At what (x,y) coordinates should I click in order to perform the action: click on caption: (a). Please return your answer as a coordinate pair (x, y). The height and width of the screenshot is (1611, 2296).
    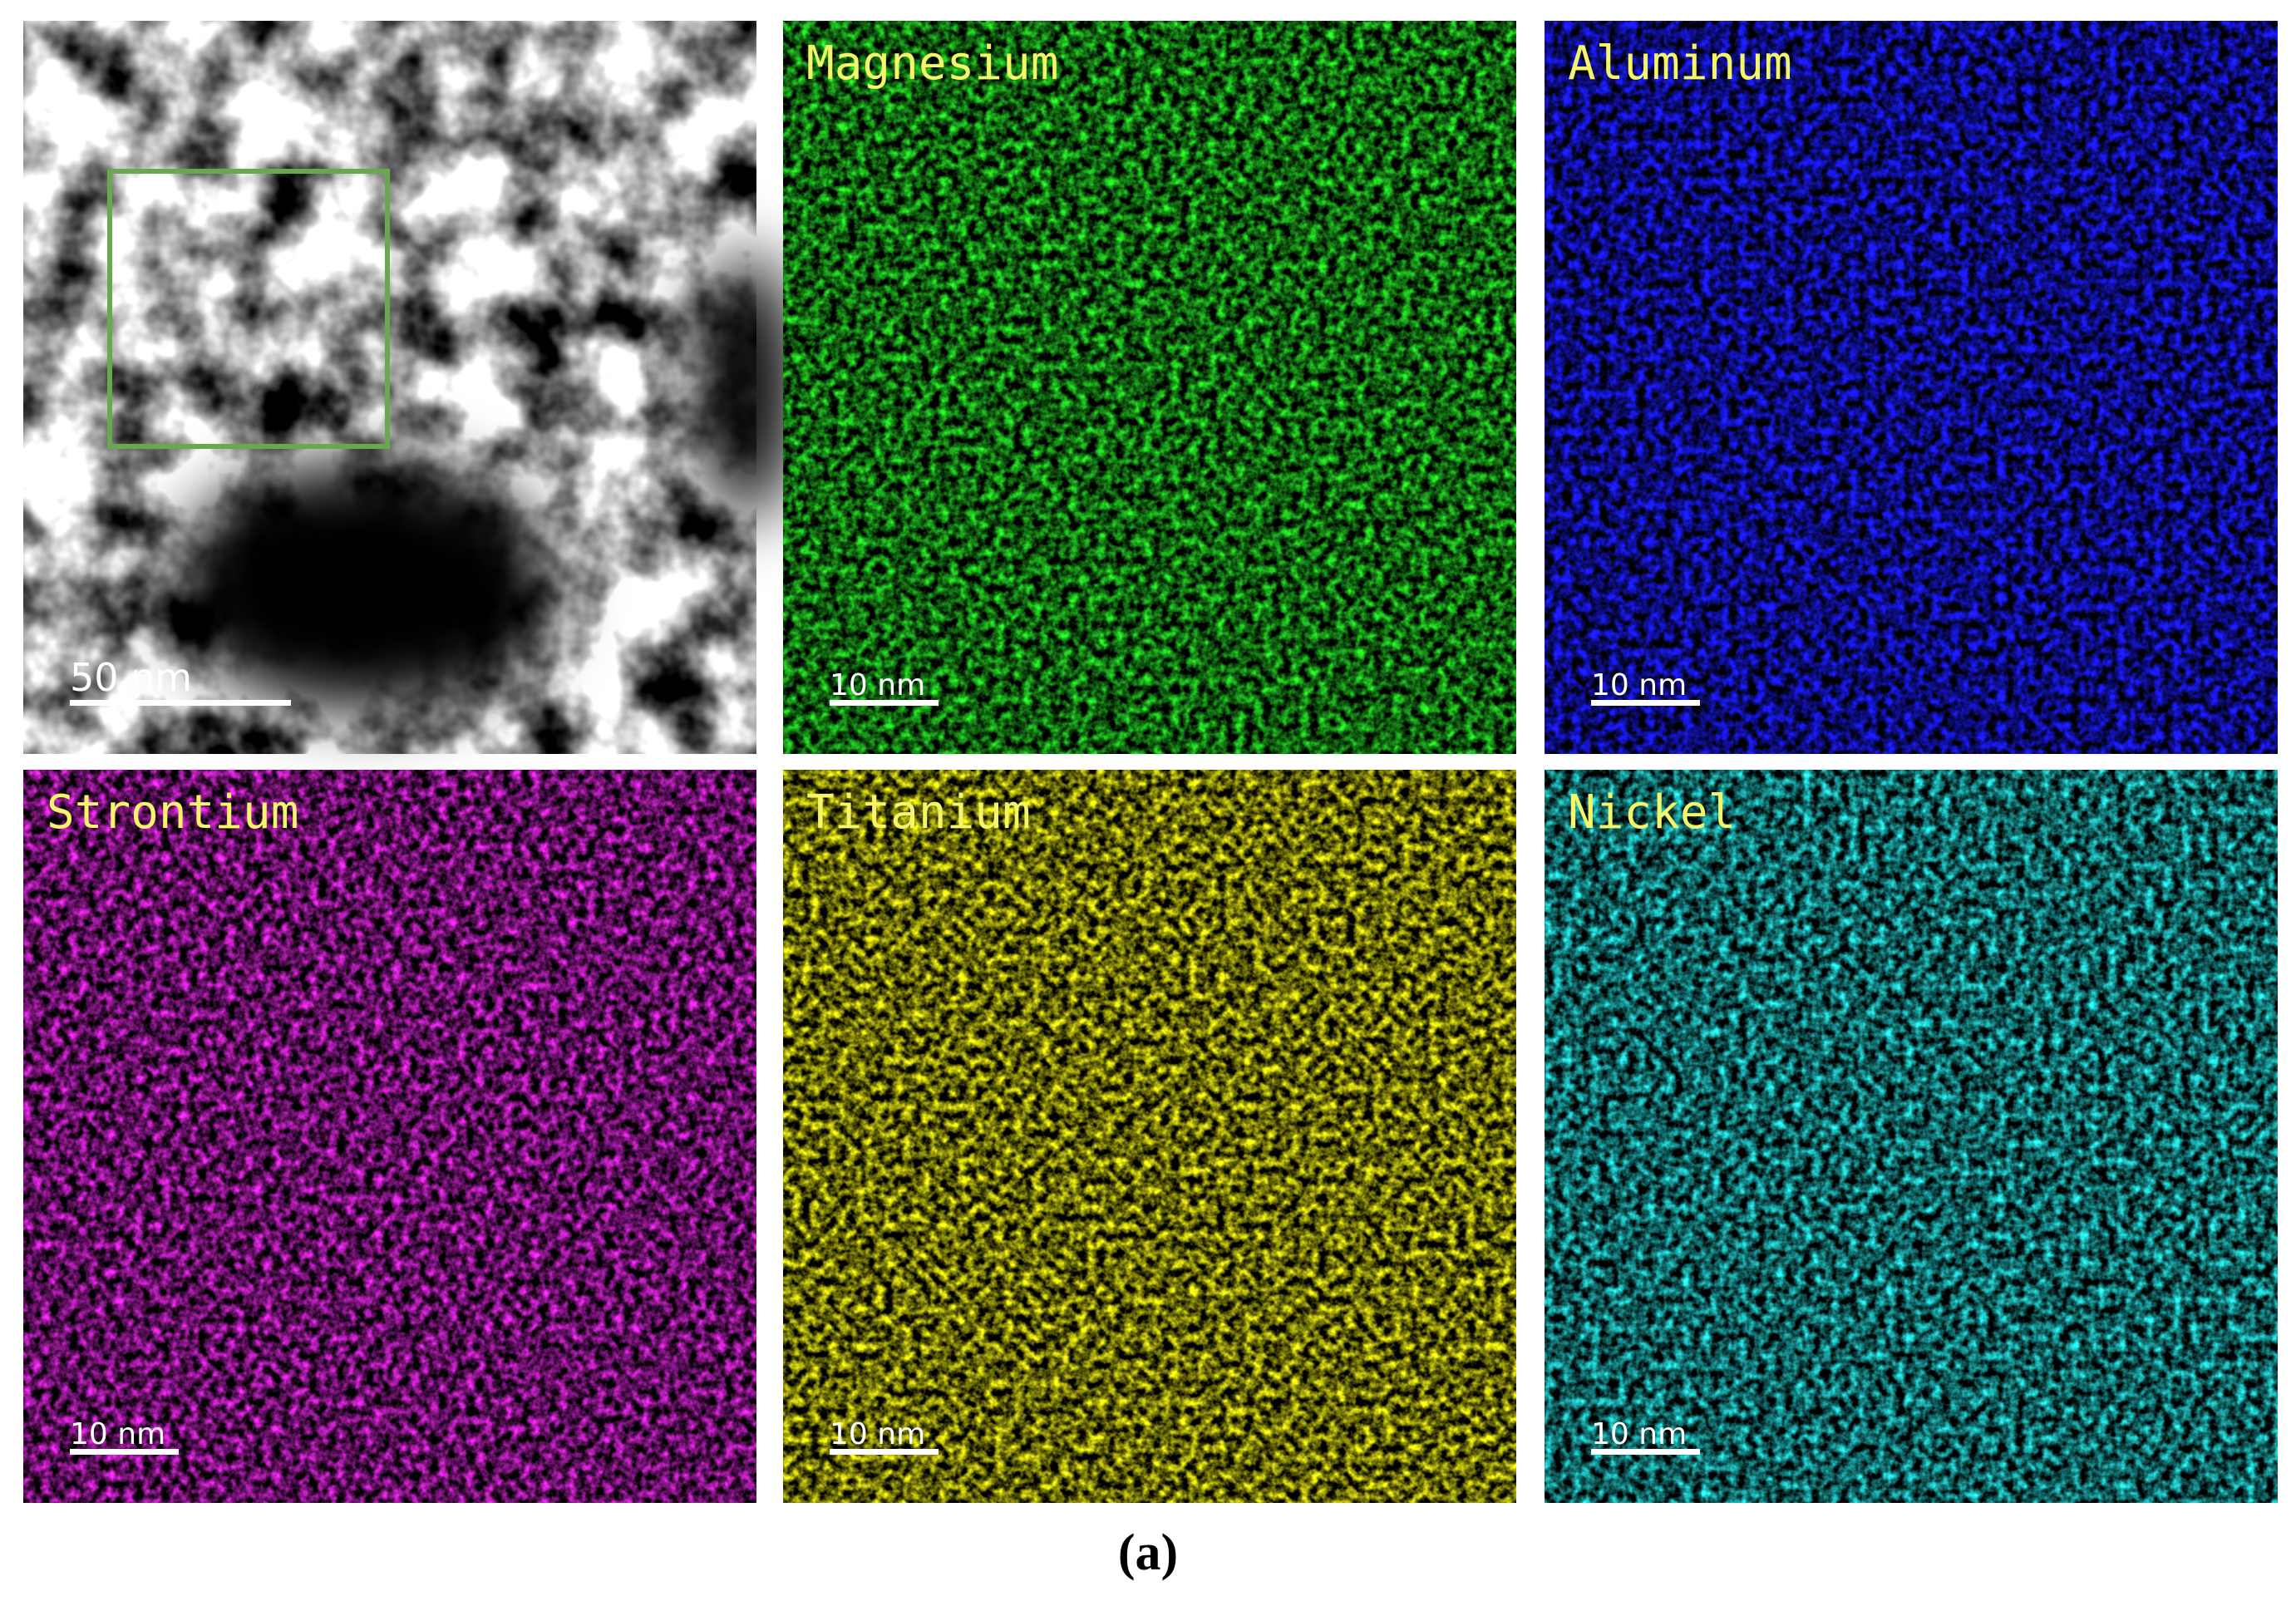
    Looking at the image, I should click on (1148, 1553).